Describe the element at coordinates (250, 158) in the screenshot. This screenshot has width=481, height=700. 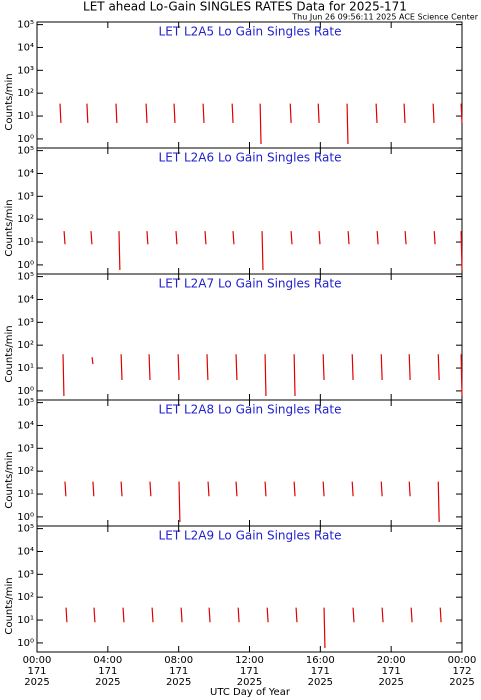
I see `panel-title: LET L2A6 Lo Gain Singles Rate` at that location.